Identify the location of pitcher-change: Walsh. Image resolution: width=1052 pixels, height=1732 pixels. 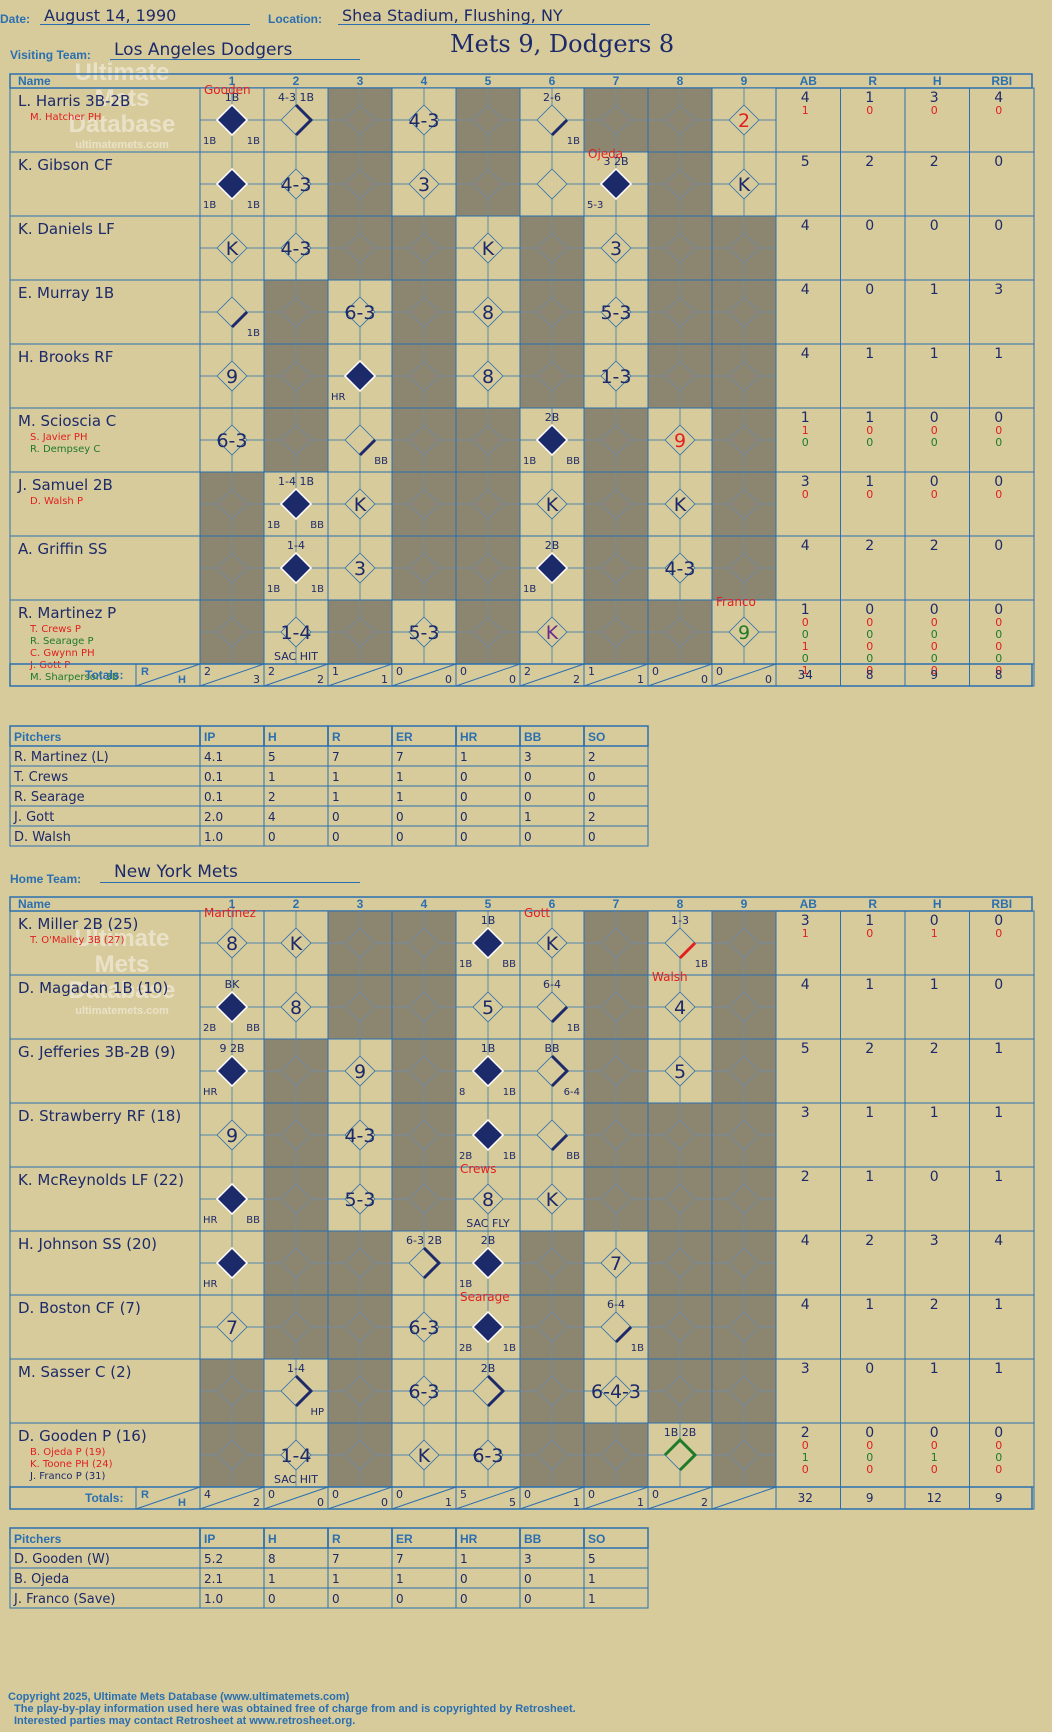
(670, 977).